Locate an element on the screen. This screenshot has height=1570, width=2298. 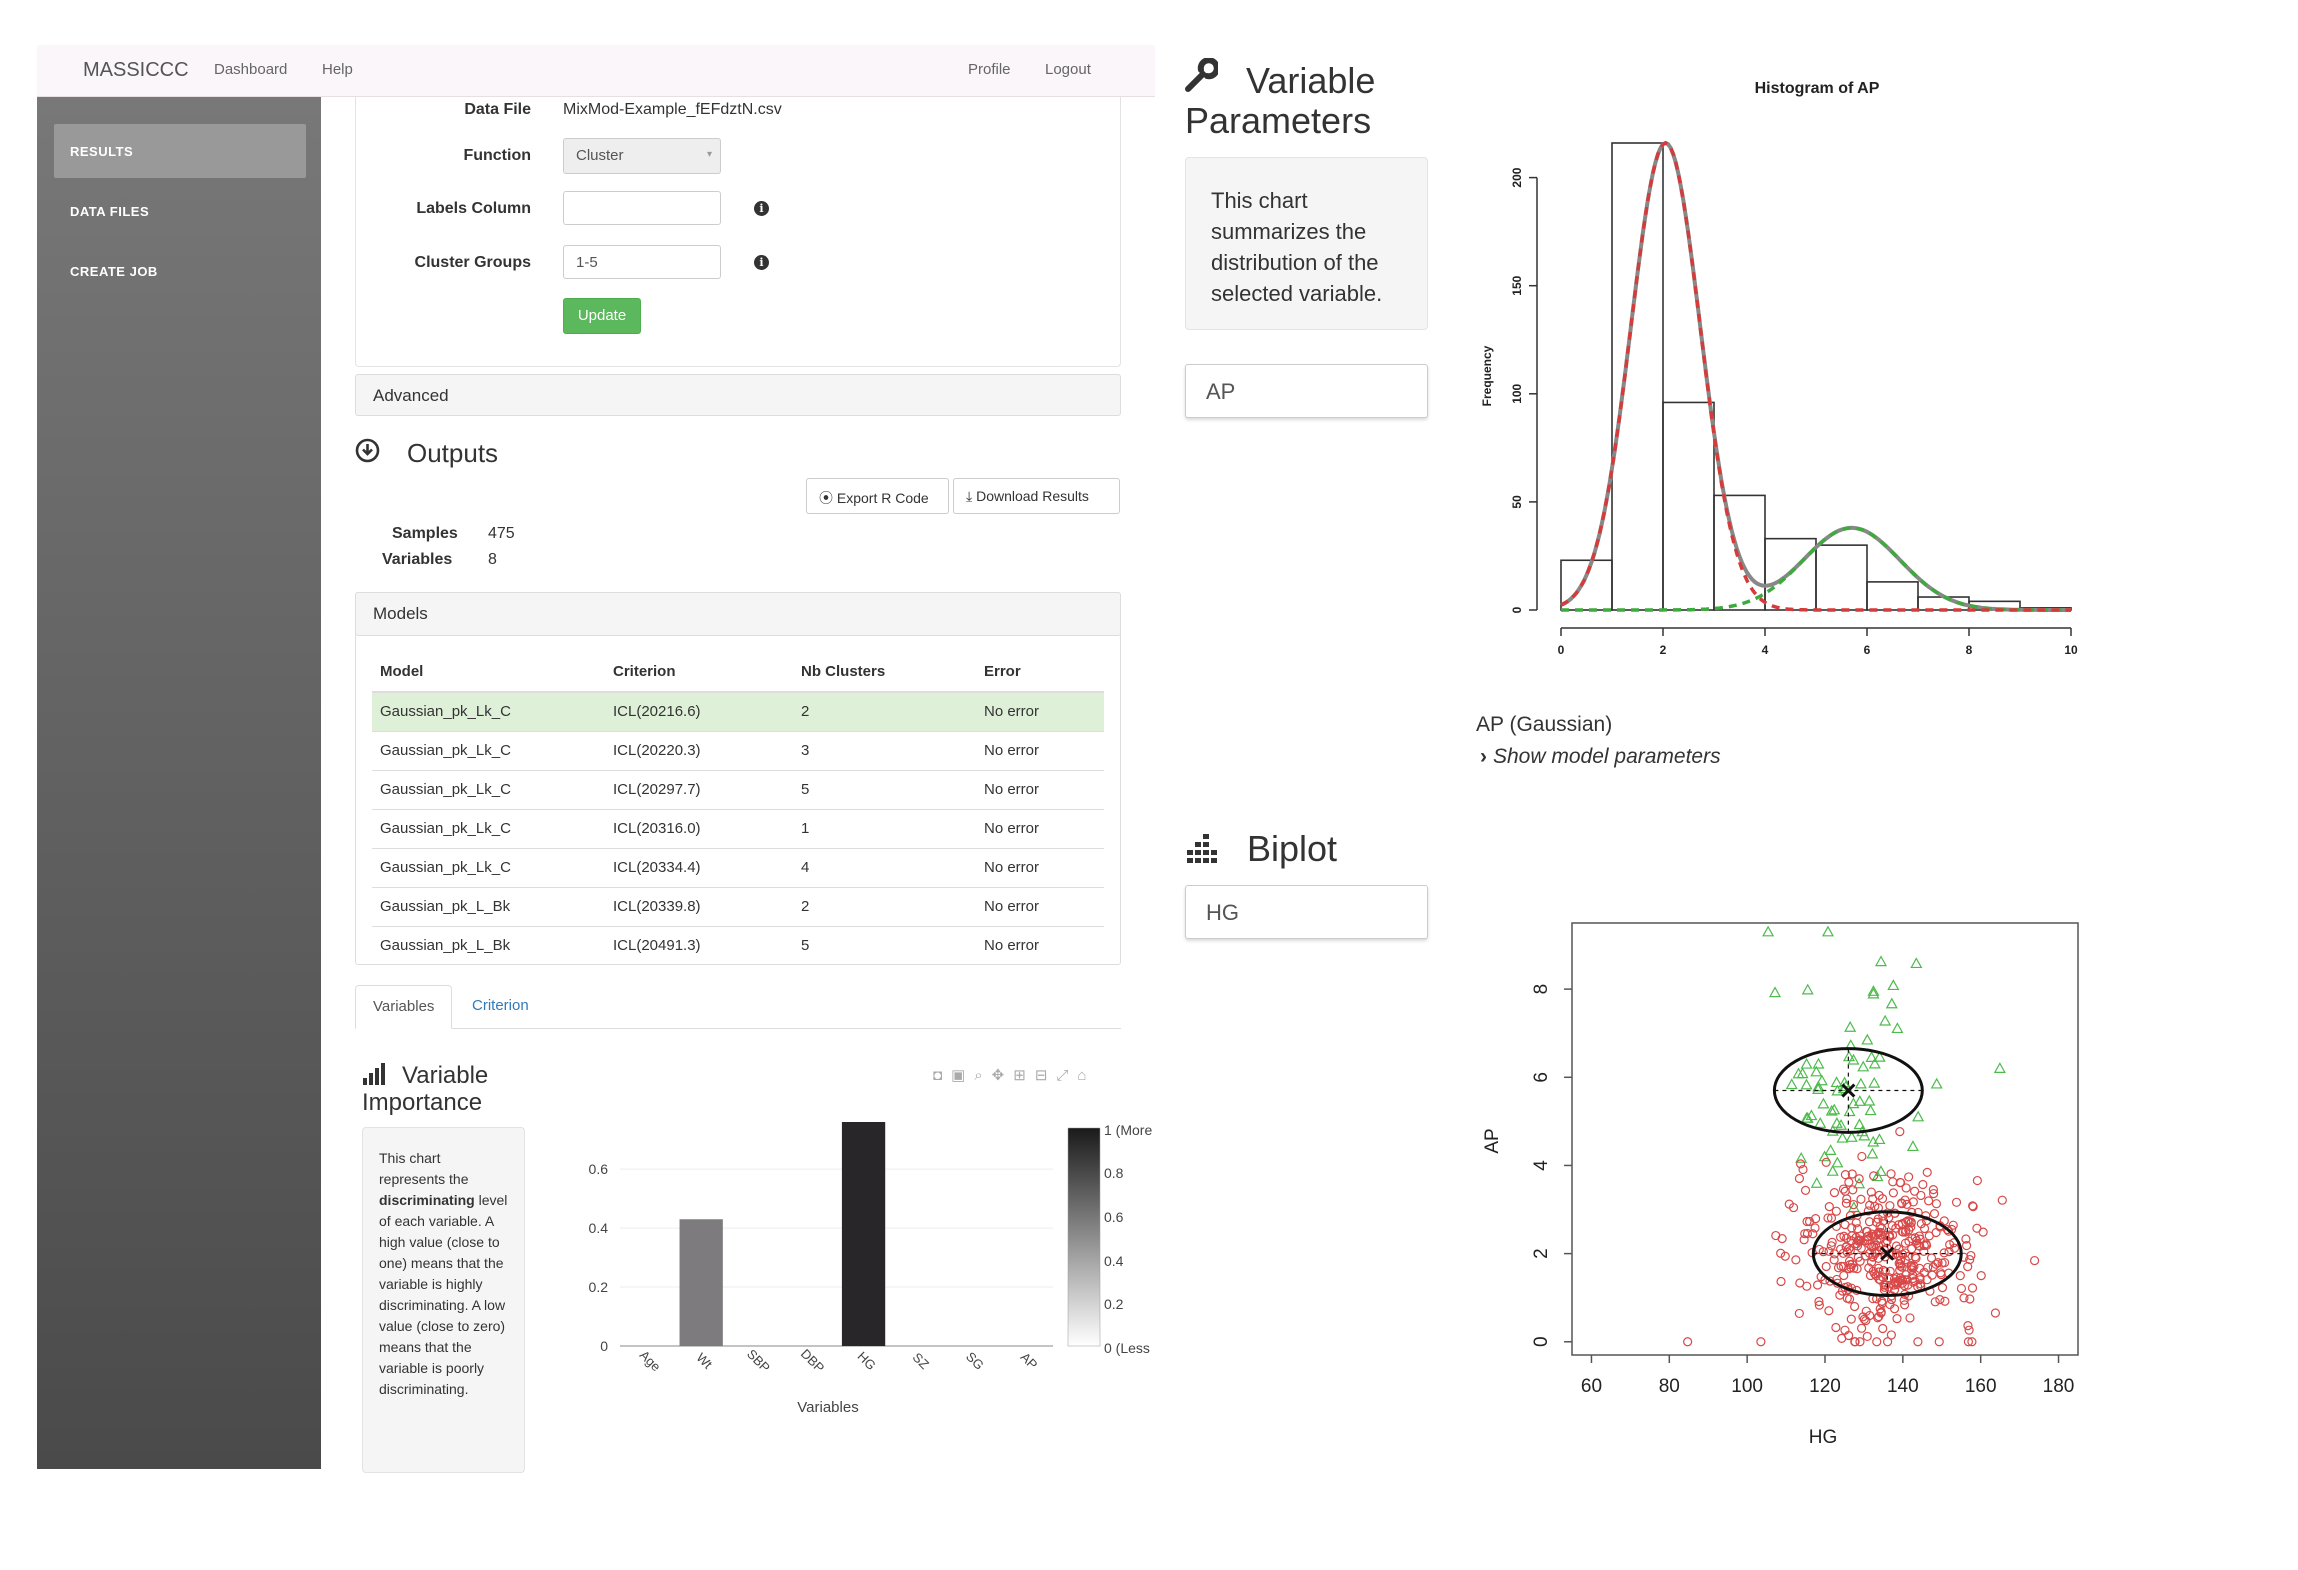
col-header-error: Error is located at coordinates (1040, 672).